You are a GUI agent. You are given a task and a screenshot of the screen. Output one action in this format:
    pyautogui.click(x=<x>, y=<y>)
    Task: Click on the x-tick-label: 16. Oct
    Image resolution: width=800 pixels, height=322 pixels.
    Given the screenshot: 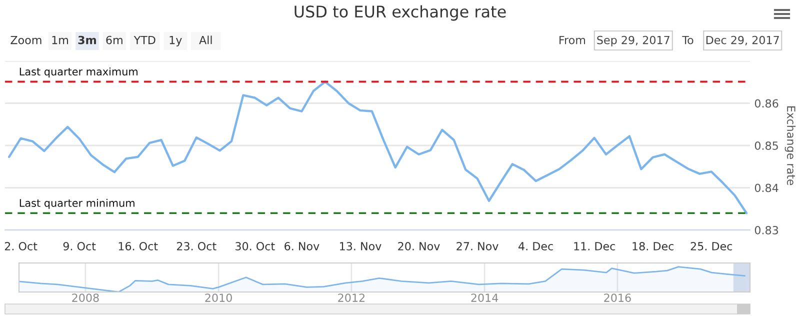 What is the action you would take?
    pyautogui.click(x=138, y=246)
    